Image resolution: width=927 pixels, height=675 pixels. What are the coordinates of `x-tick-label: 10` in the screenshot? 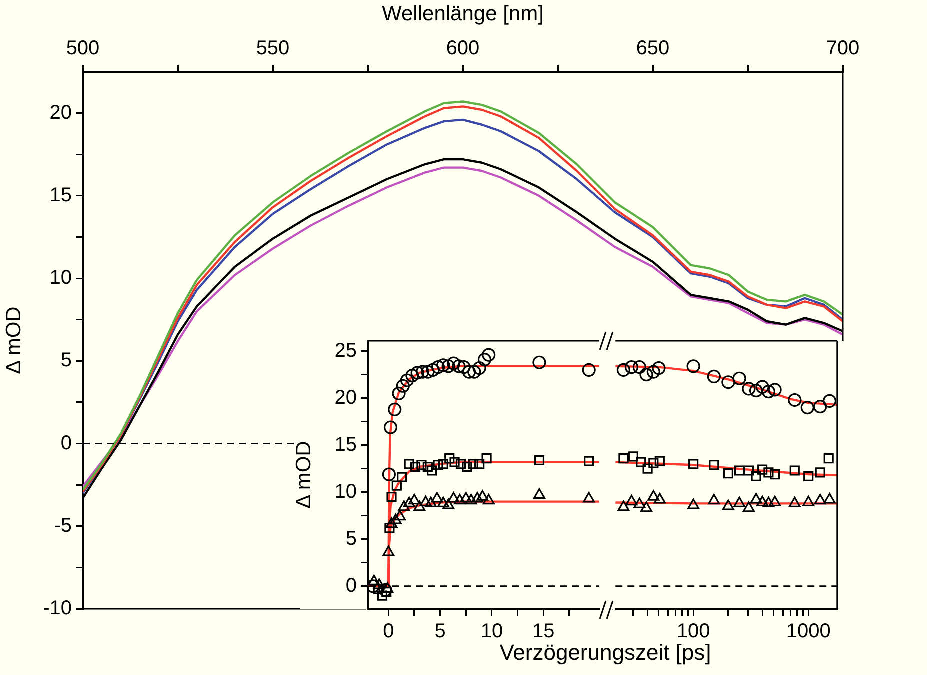 It's located at (492, 631).